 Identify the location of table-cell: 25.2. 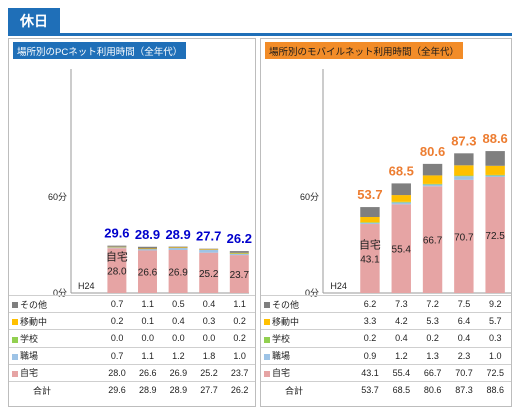
(209, 372).